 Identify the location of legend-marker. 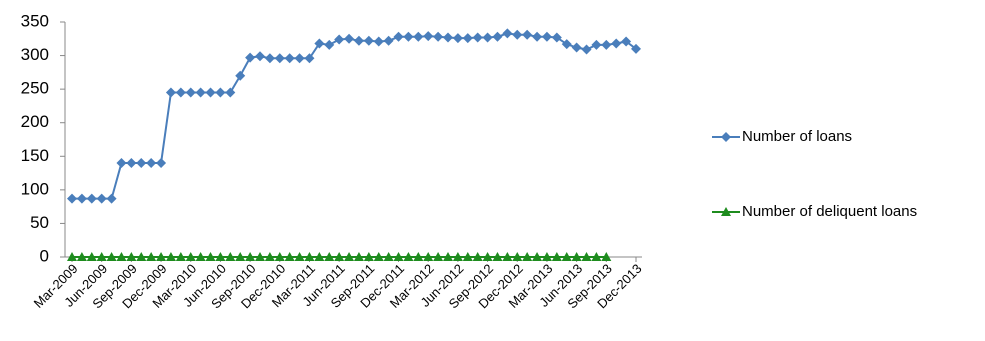
(726, 211).